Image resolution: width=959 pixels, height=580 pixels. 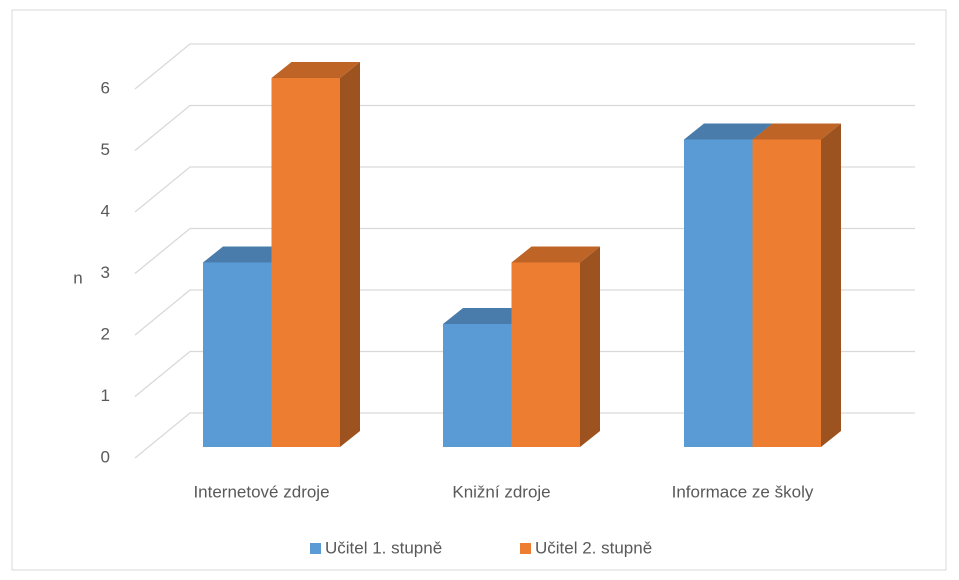 I want to click on legend-label: Učitel 2. stupně, so click(x=593, y=547).